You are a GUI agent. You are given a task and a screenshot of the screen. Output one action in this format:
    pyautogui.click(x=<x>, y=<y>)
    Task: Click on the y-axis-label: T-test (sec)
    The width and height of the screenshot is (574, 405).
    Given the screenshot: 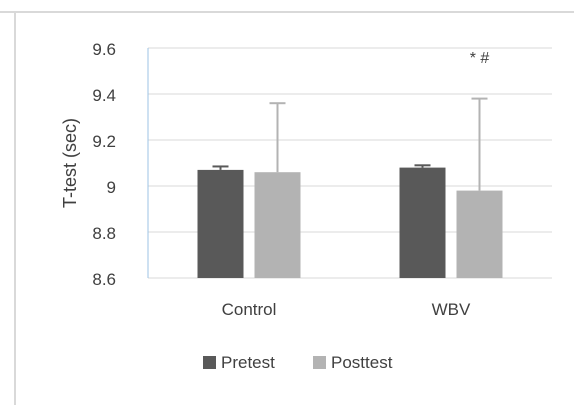 What is the action you would take?
    pyautogui.click(x=70, y=163)
    